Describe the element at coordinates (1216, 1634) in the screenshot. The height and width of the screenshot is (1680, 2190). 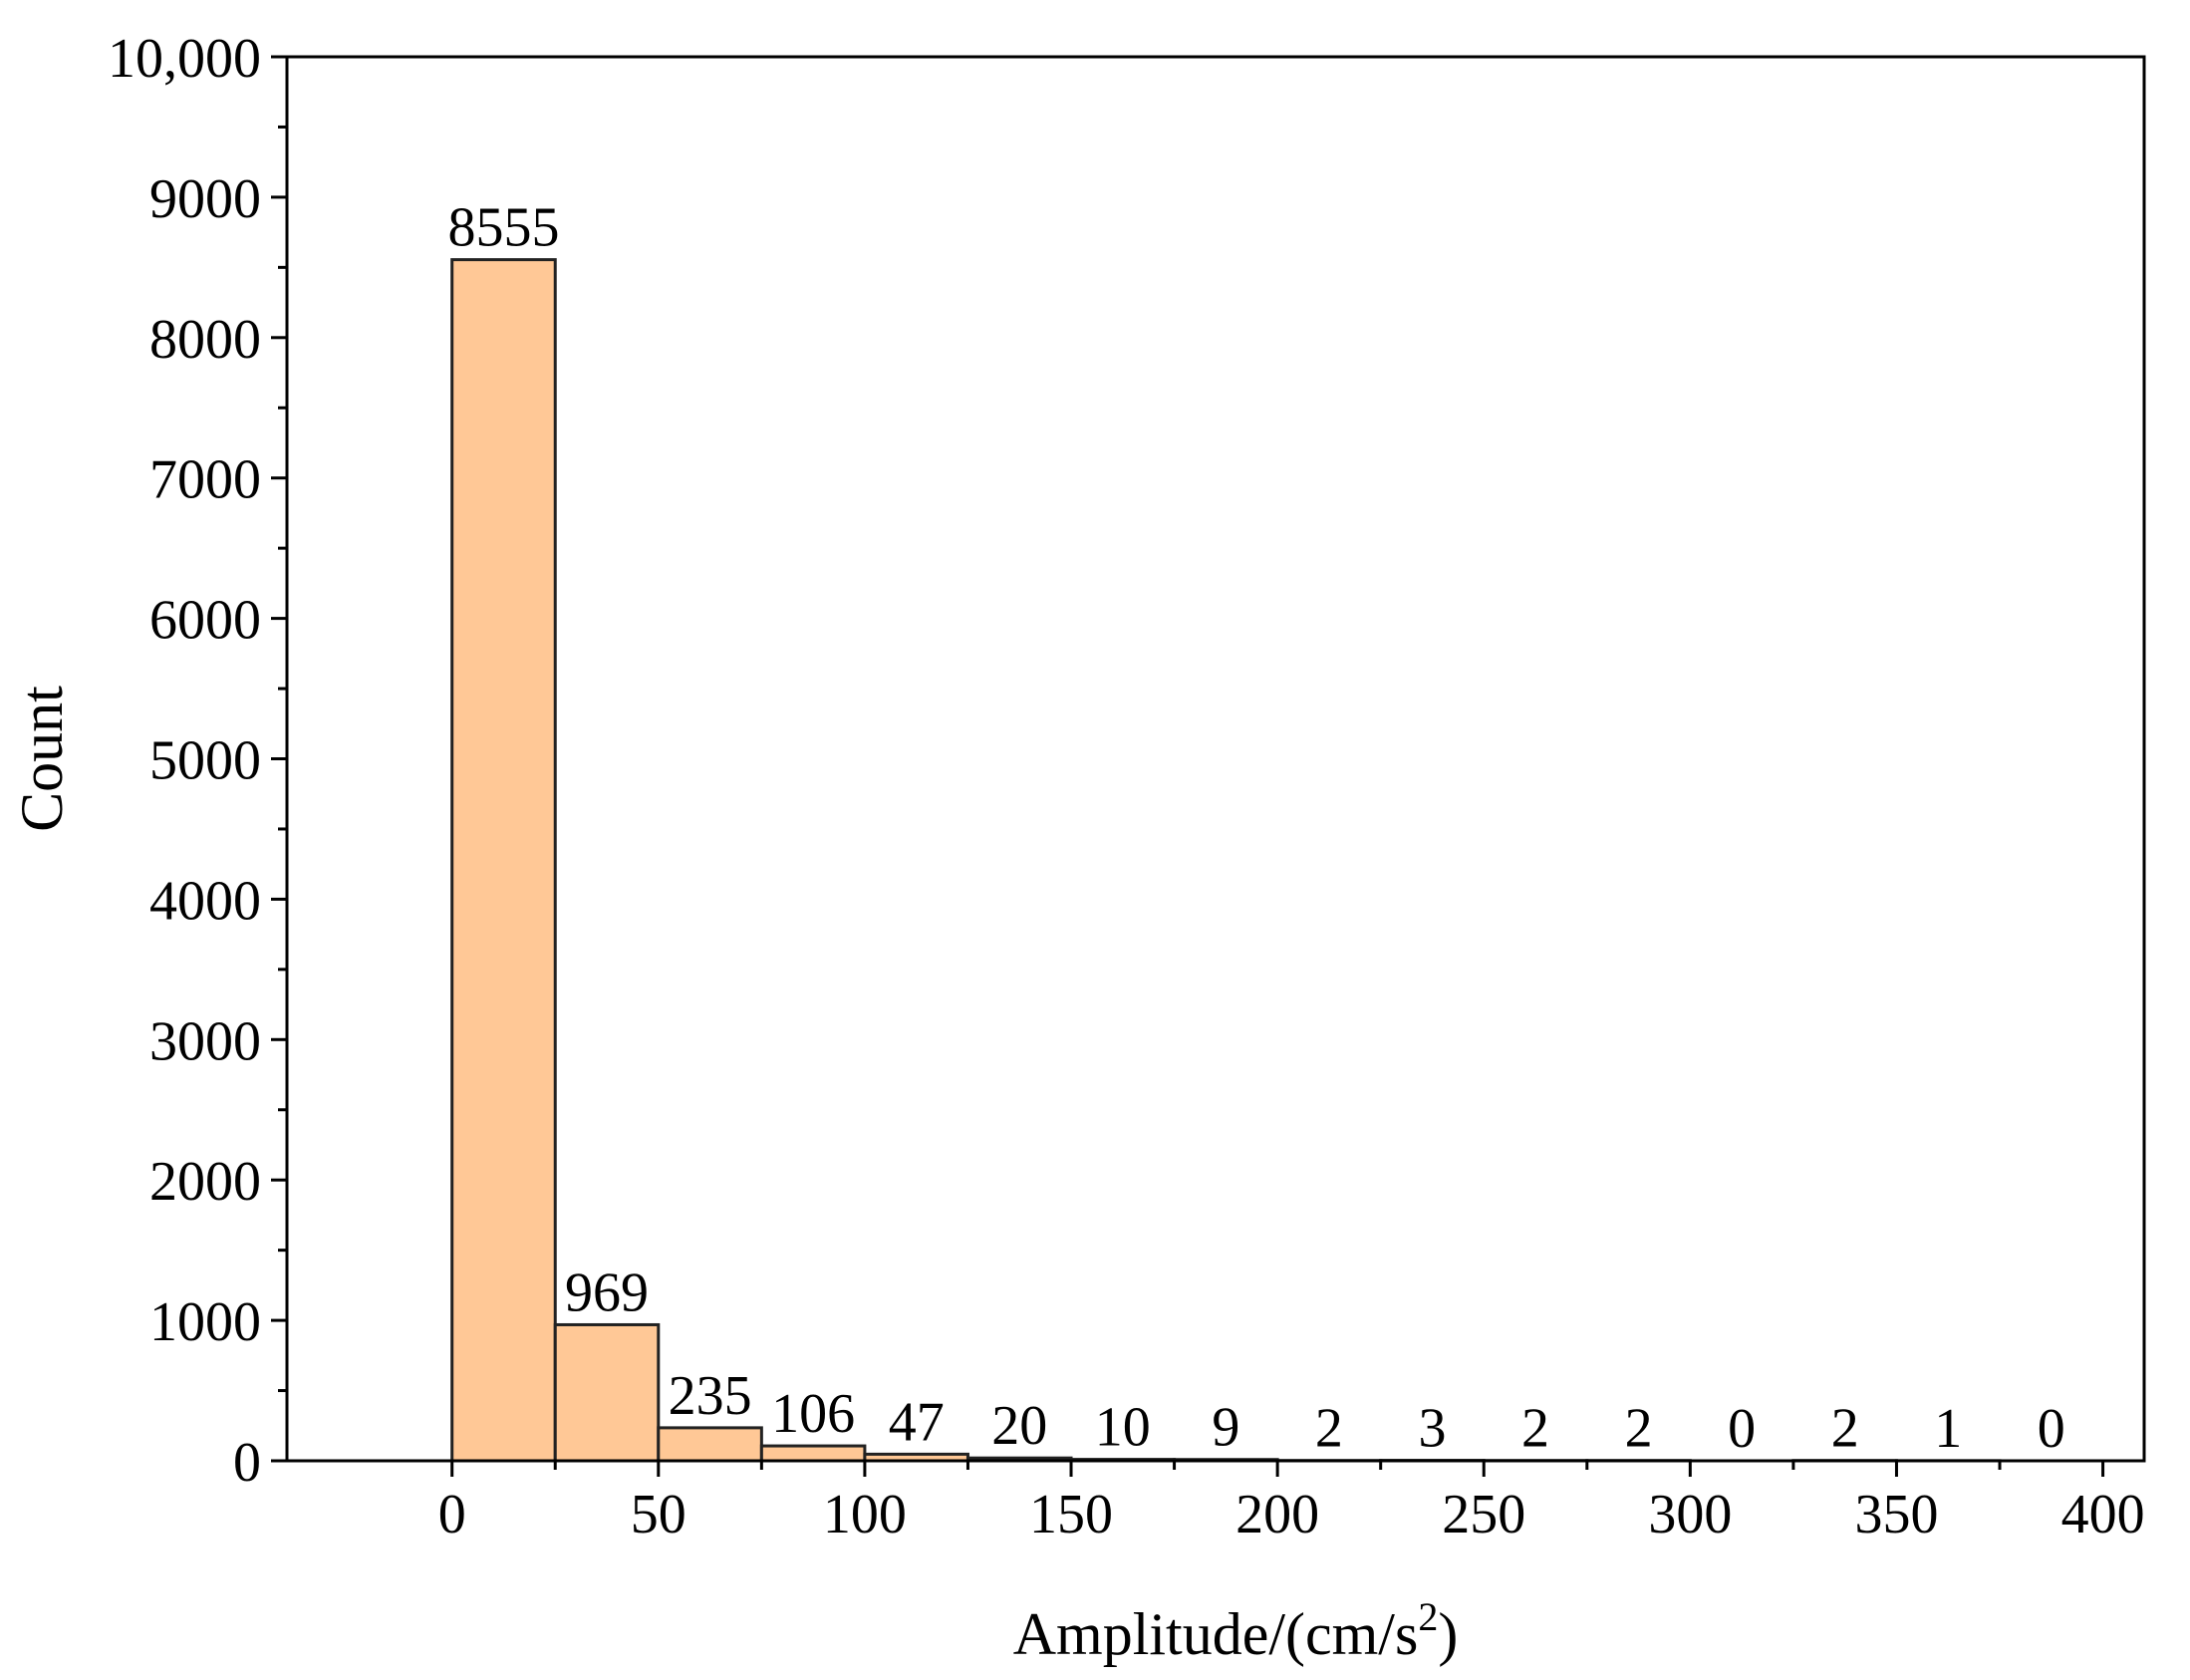
I see `x-axis-title-main: Amplitude/(cm/s` at that location.